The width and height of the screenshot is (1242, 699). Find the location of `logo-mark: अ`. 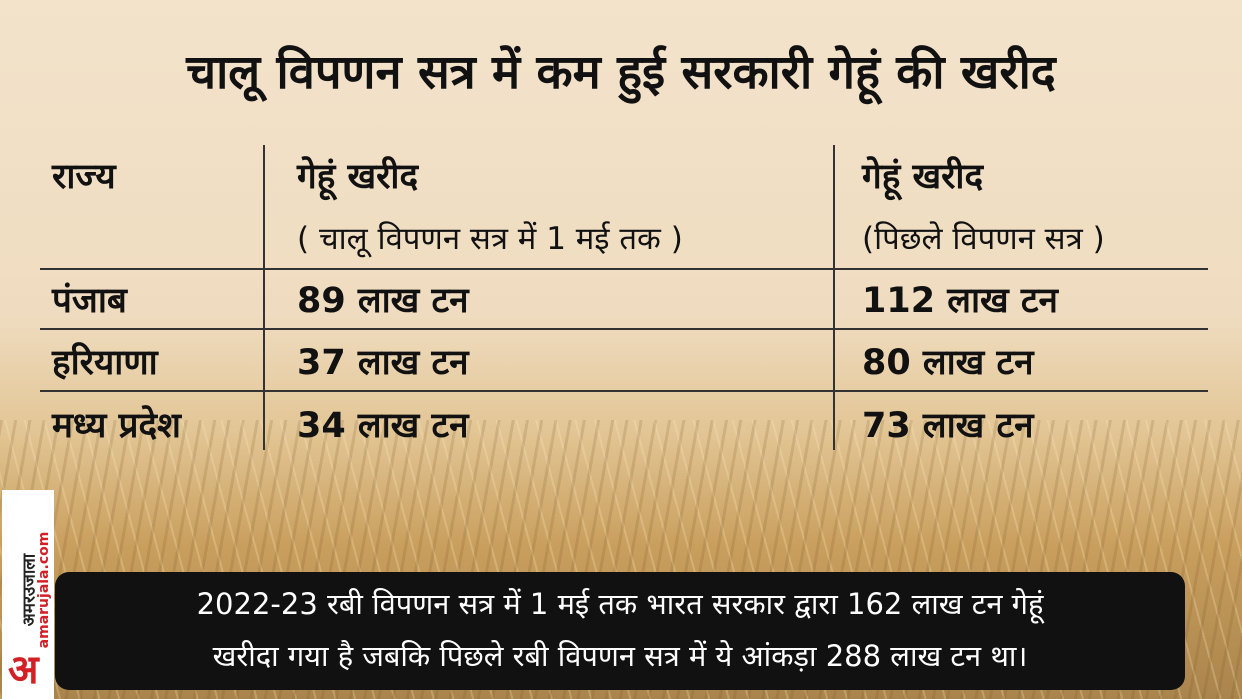

logo-mark: अ is located at coordinates (23, 670).